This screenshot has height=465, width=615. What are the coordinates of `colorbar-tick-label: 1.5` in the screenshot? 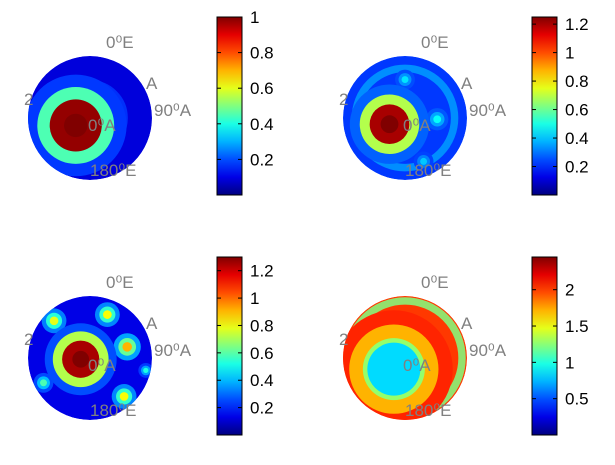 It's located at (577, 326).